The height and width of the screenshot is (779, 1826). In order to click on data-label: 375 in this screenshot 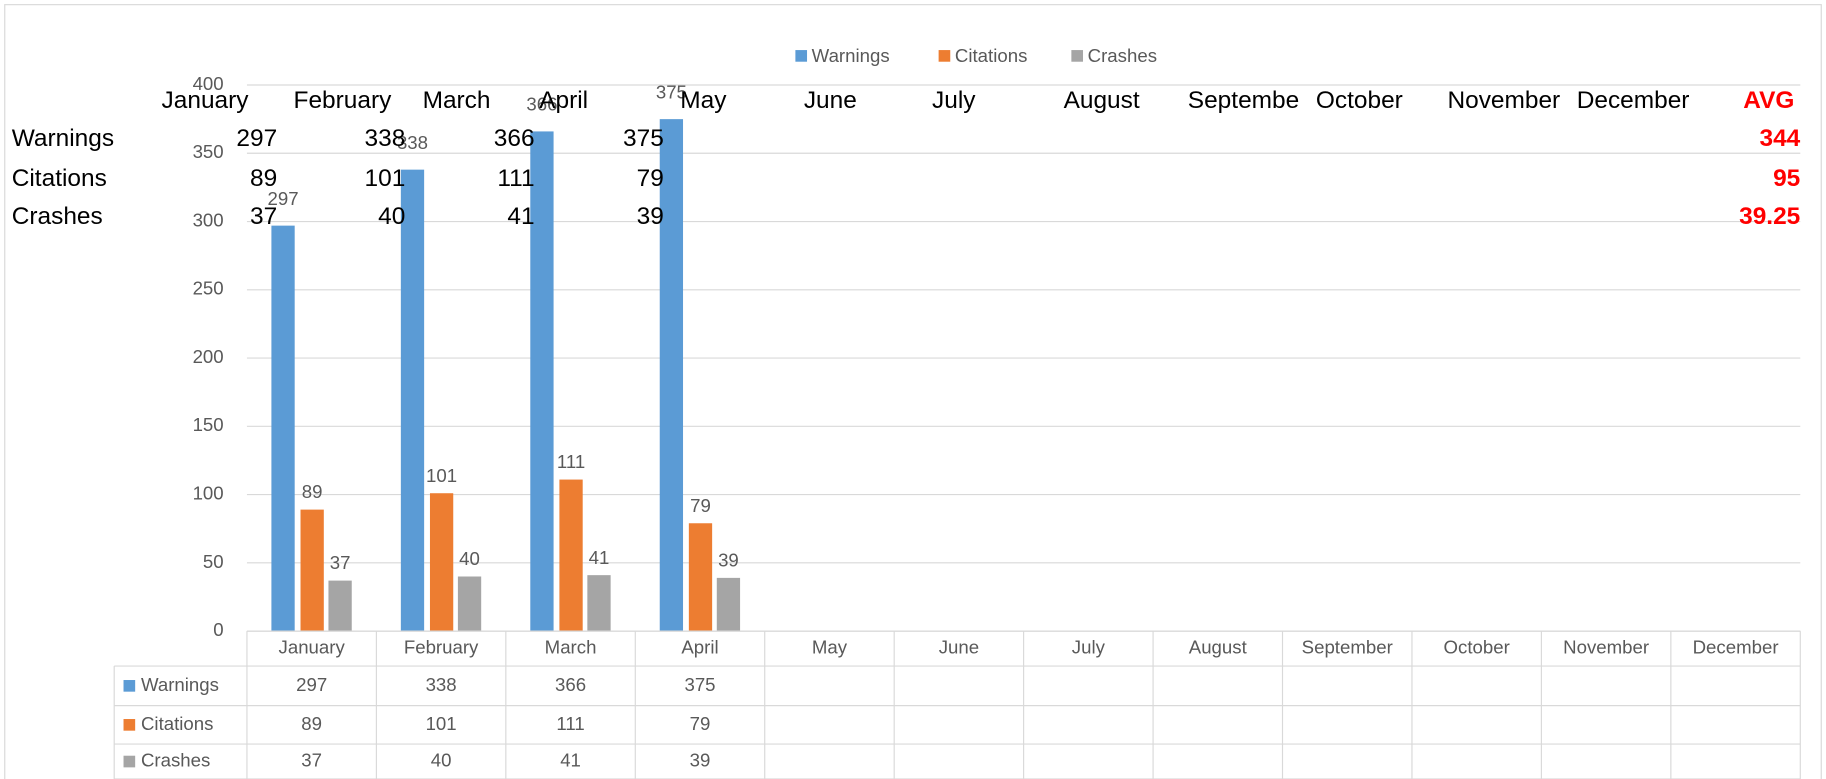, I will do `click(671, 91)`.